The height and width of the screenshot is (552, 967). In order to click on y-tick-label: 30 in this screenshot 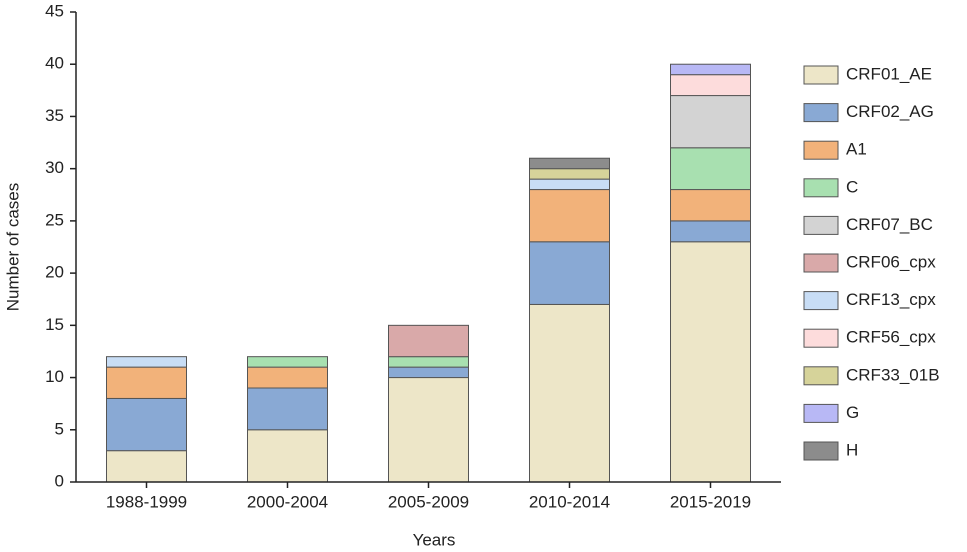, I will do `click(54, 167)`.